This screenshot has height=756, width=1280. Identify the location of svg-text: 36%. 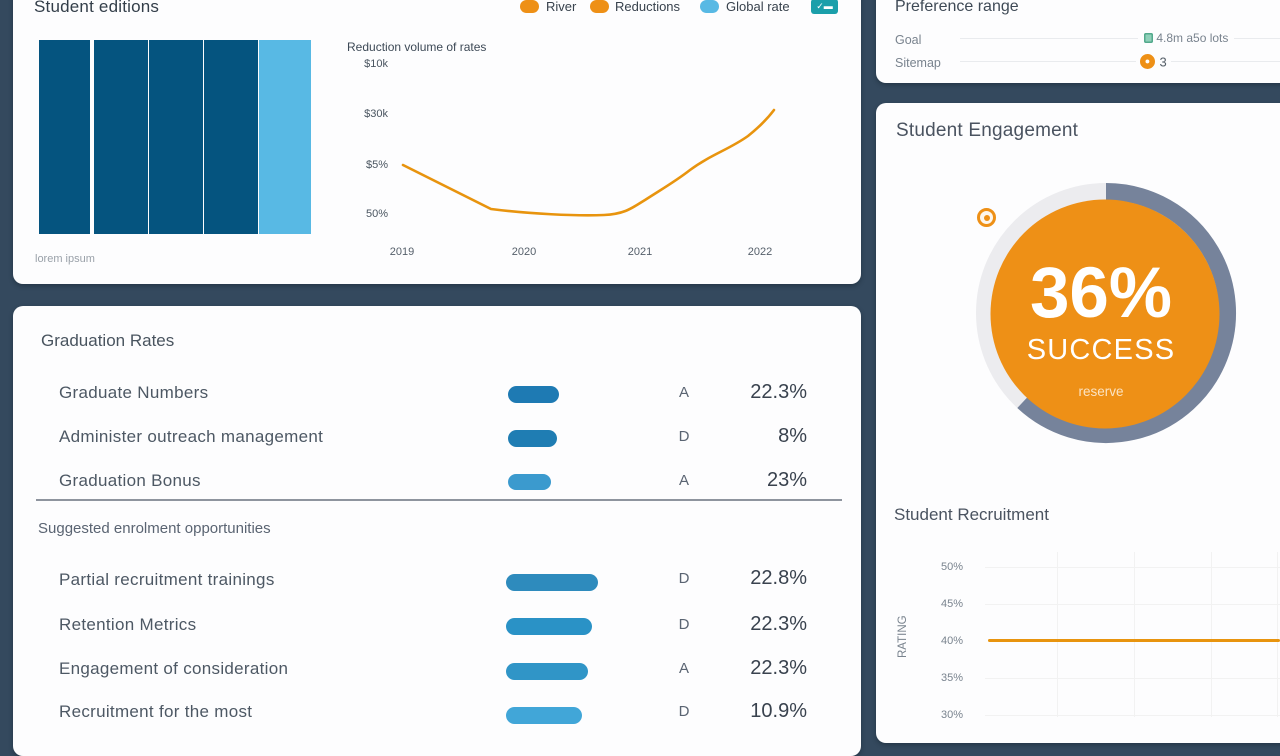
(1101, 293).